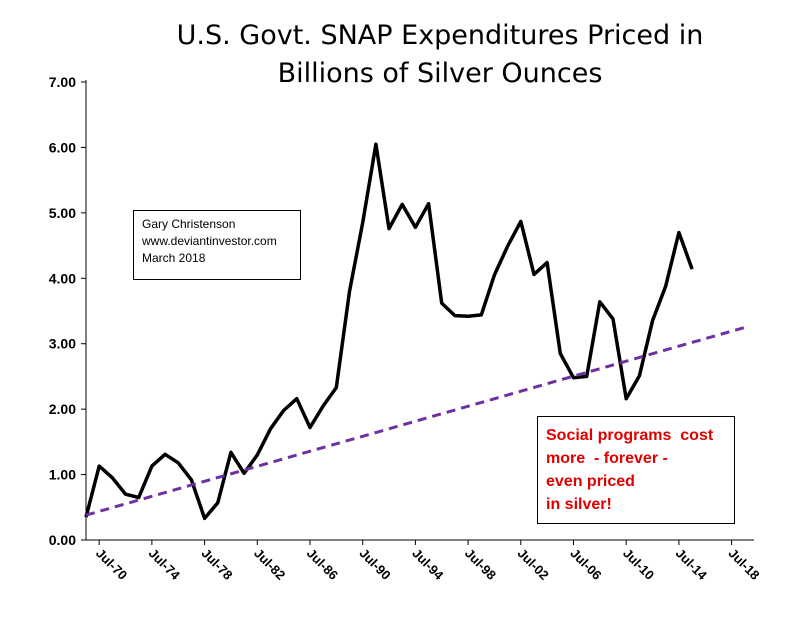  What do you see at coordinates (322, 564) in the screenshot?
I see `x-tick-label: Jul-86` at bounding box center [322, 564].